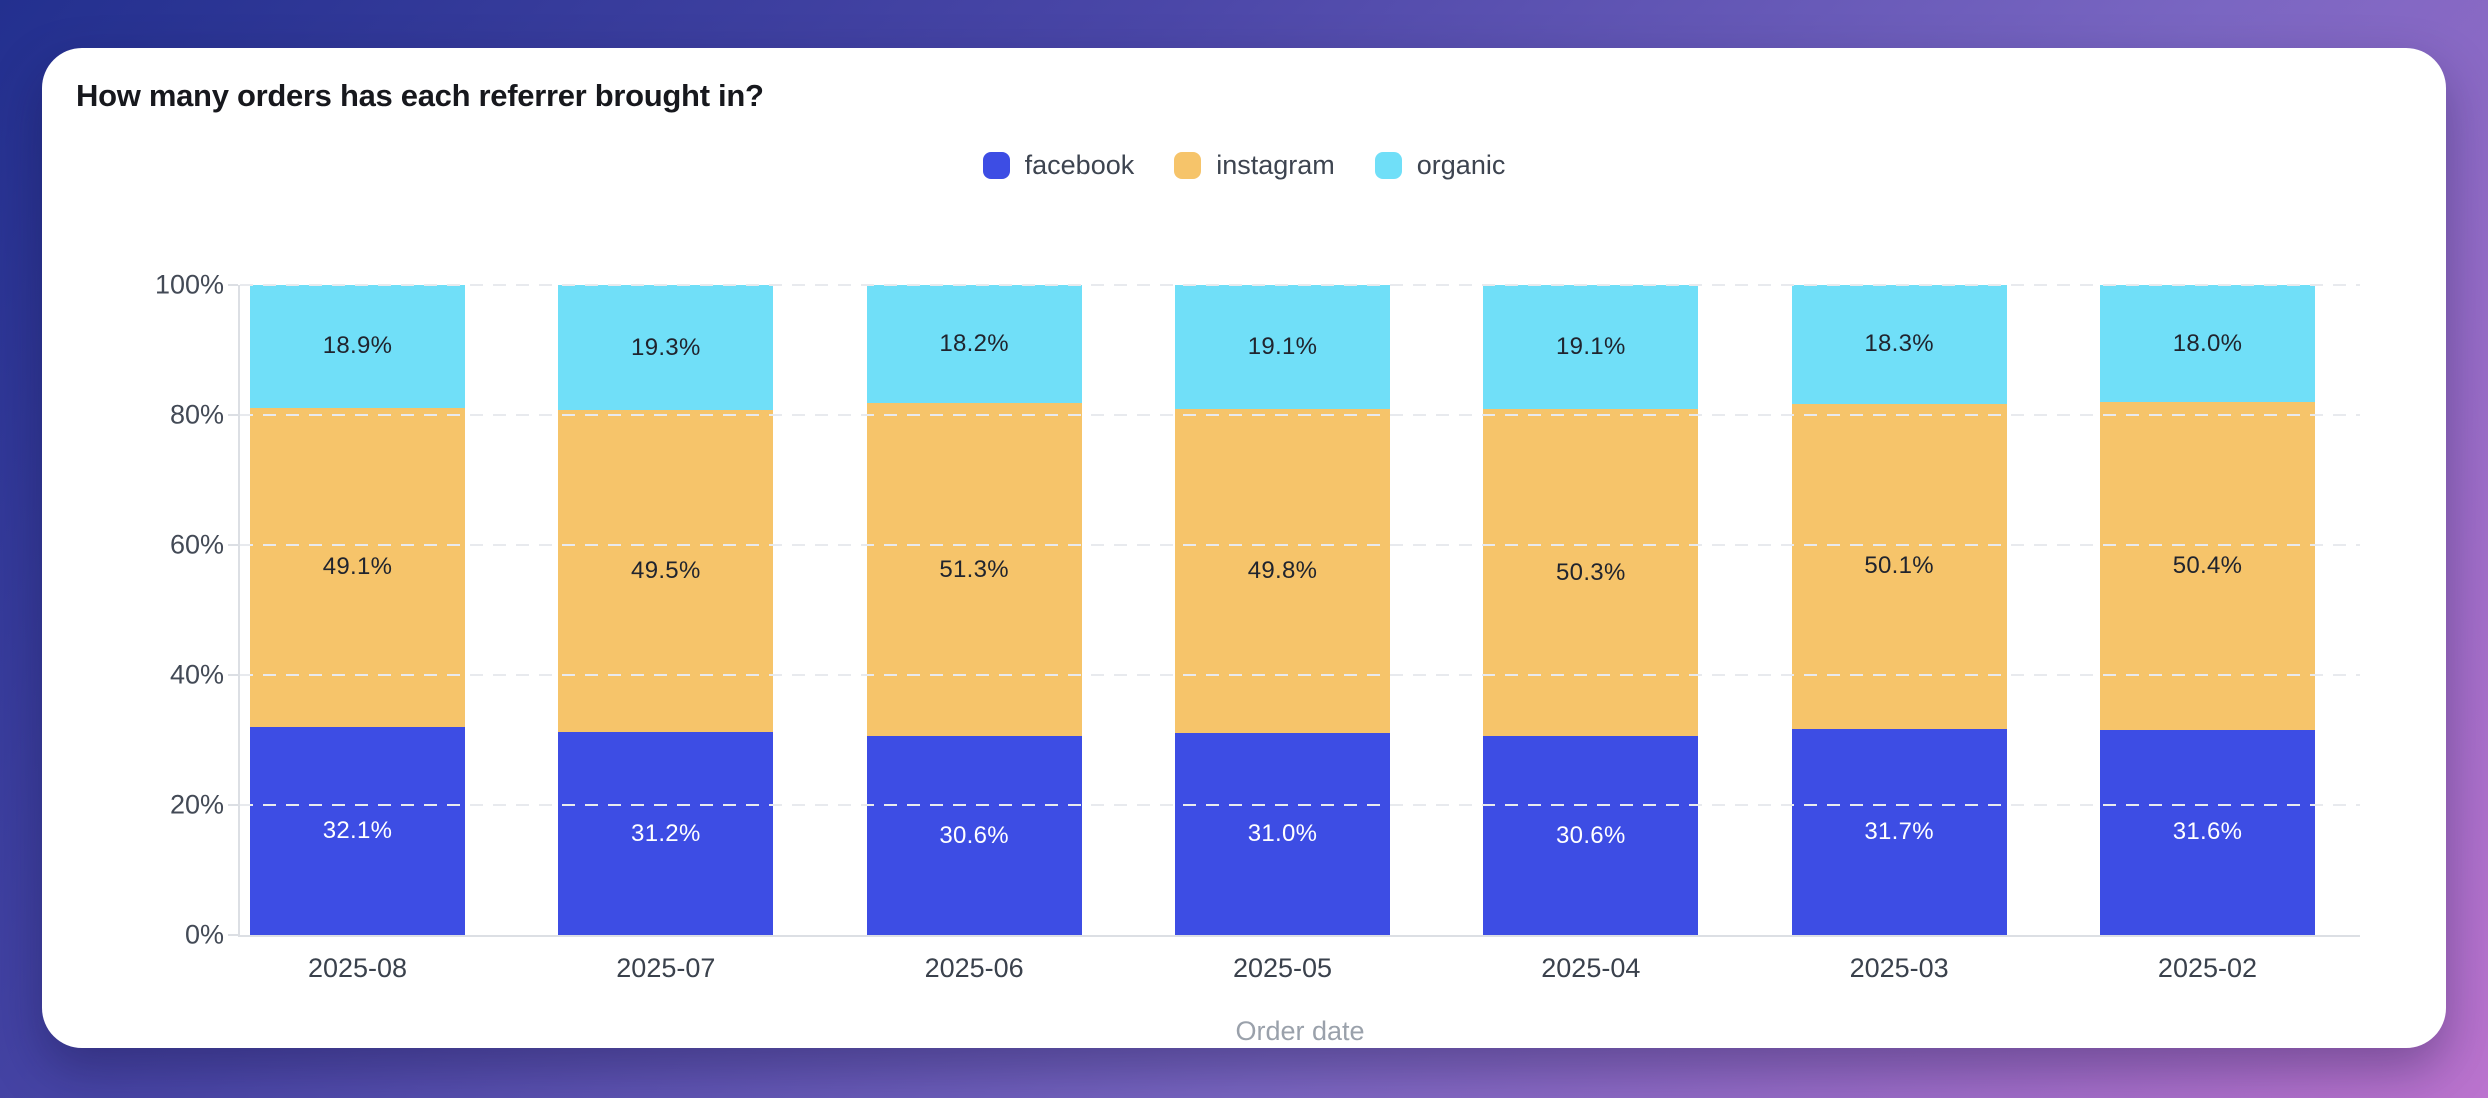  I want to click on bar-group-2025-08: 18.9% 49.1% 32.1%, so click(357, 610).